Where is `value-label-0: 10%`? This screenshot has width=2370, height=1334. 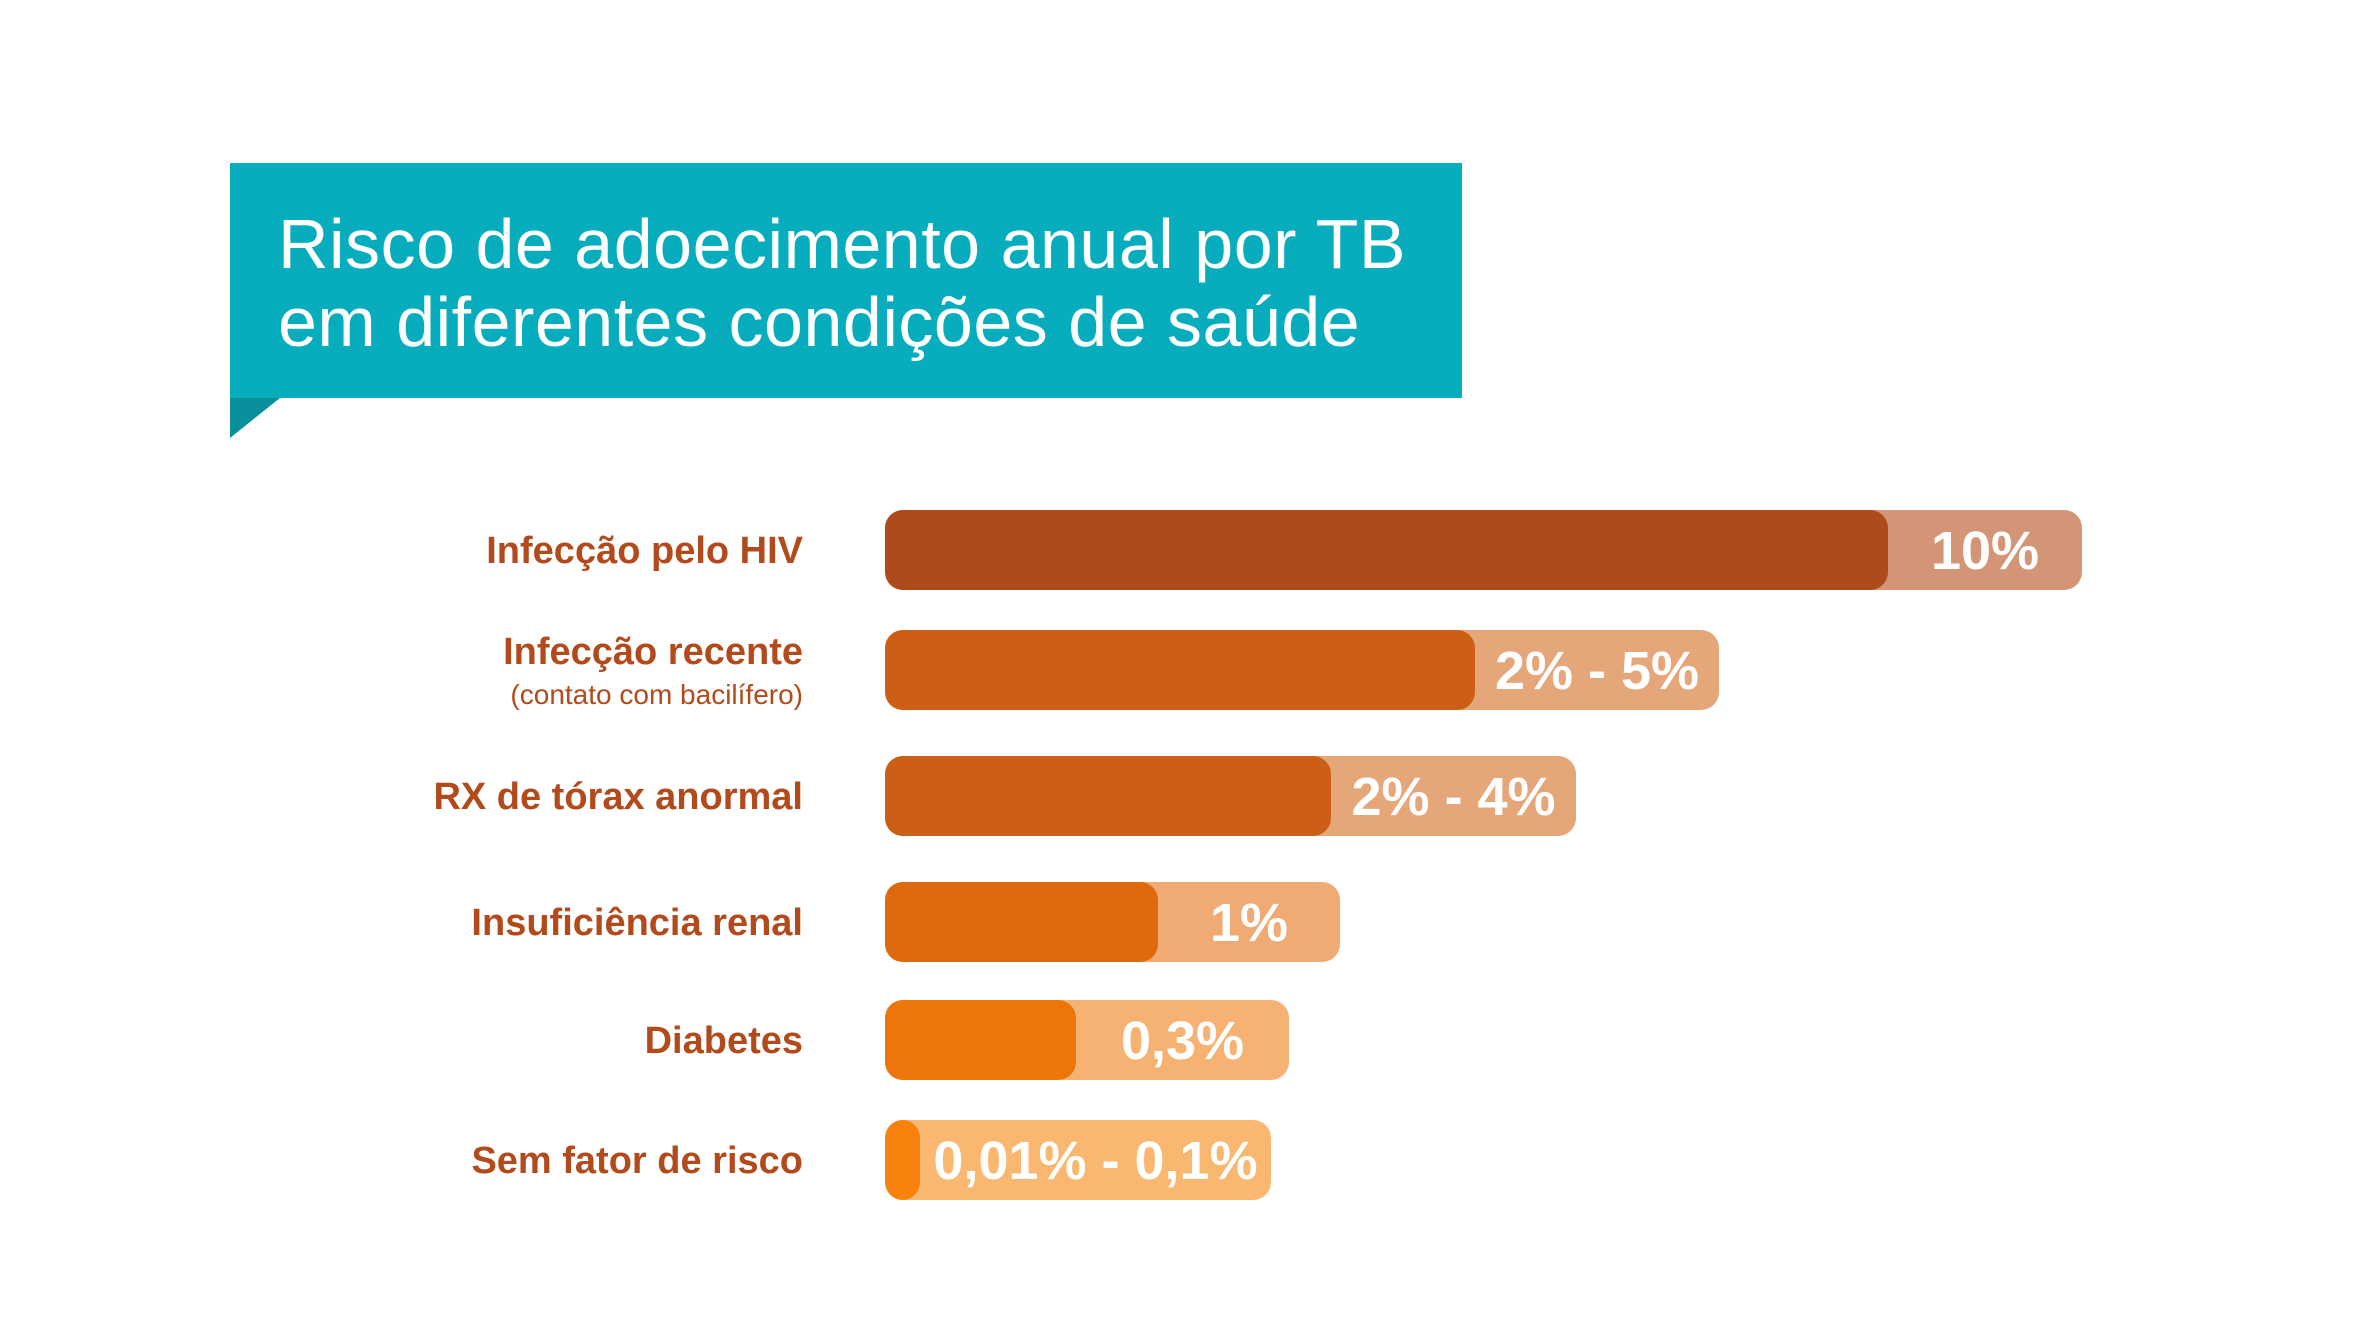 value-label-0: 10% is located at coordinates (1985, 551).